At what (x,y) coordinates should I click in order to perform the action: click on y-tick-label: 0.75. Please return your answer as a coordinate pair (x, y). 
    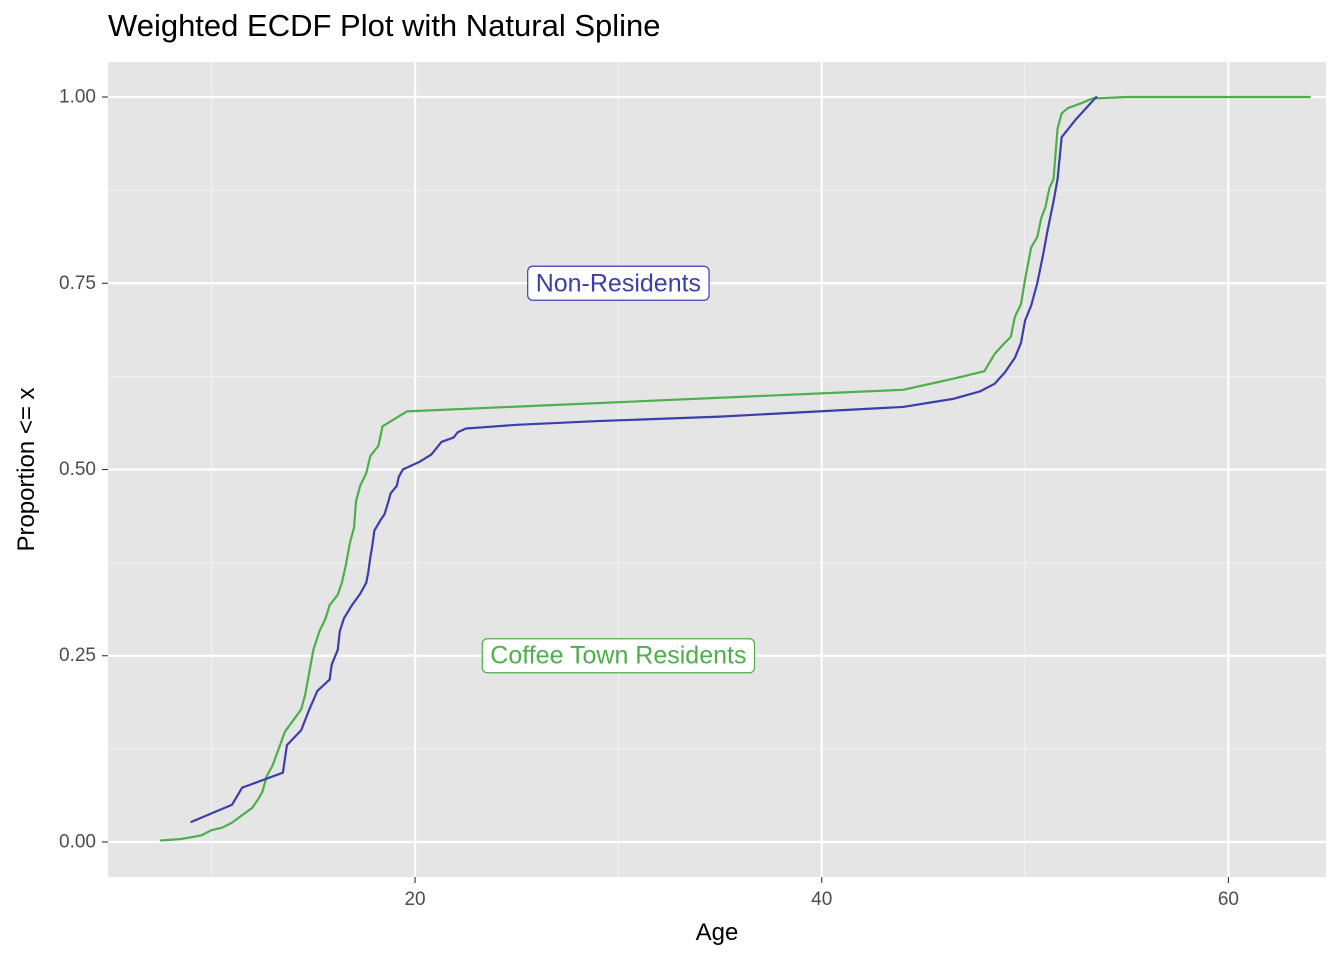
    Looking at the image, I should click on (77, 283).